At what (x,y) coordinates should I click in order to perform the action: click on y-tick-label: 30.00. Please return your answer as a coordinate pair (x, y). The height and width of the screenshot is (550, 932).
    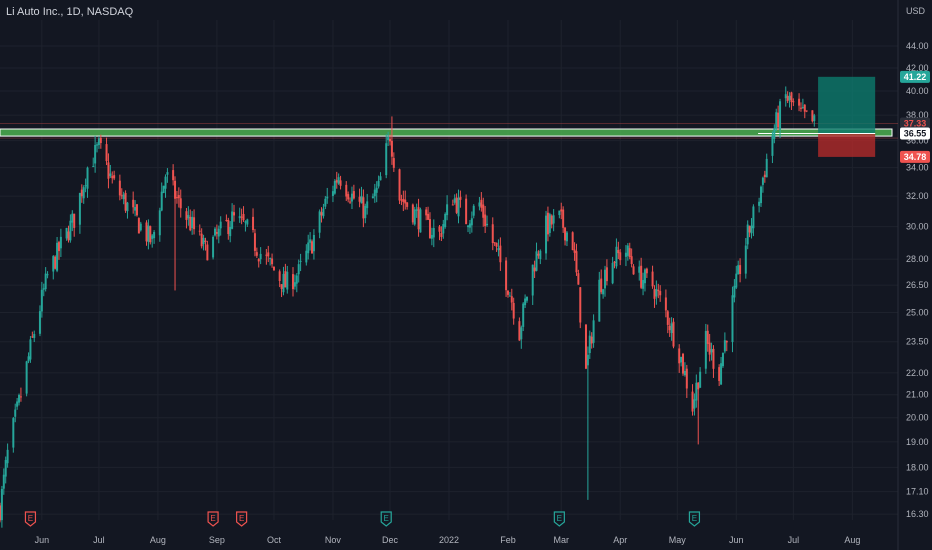
    Looking at the image, I should click on (917, 227).